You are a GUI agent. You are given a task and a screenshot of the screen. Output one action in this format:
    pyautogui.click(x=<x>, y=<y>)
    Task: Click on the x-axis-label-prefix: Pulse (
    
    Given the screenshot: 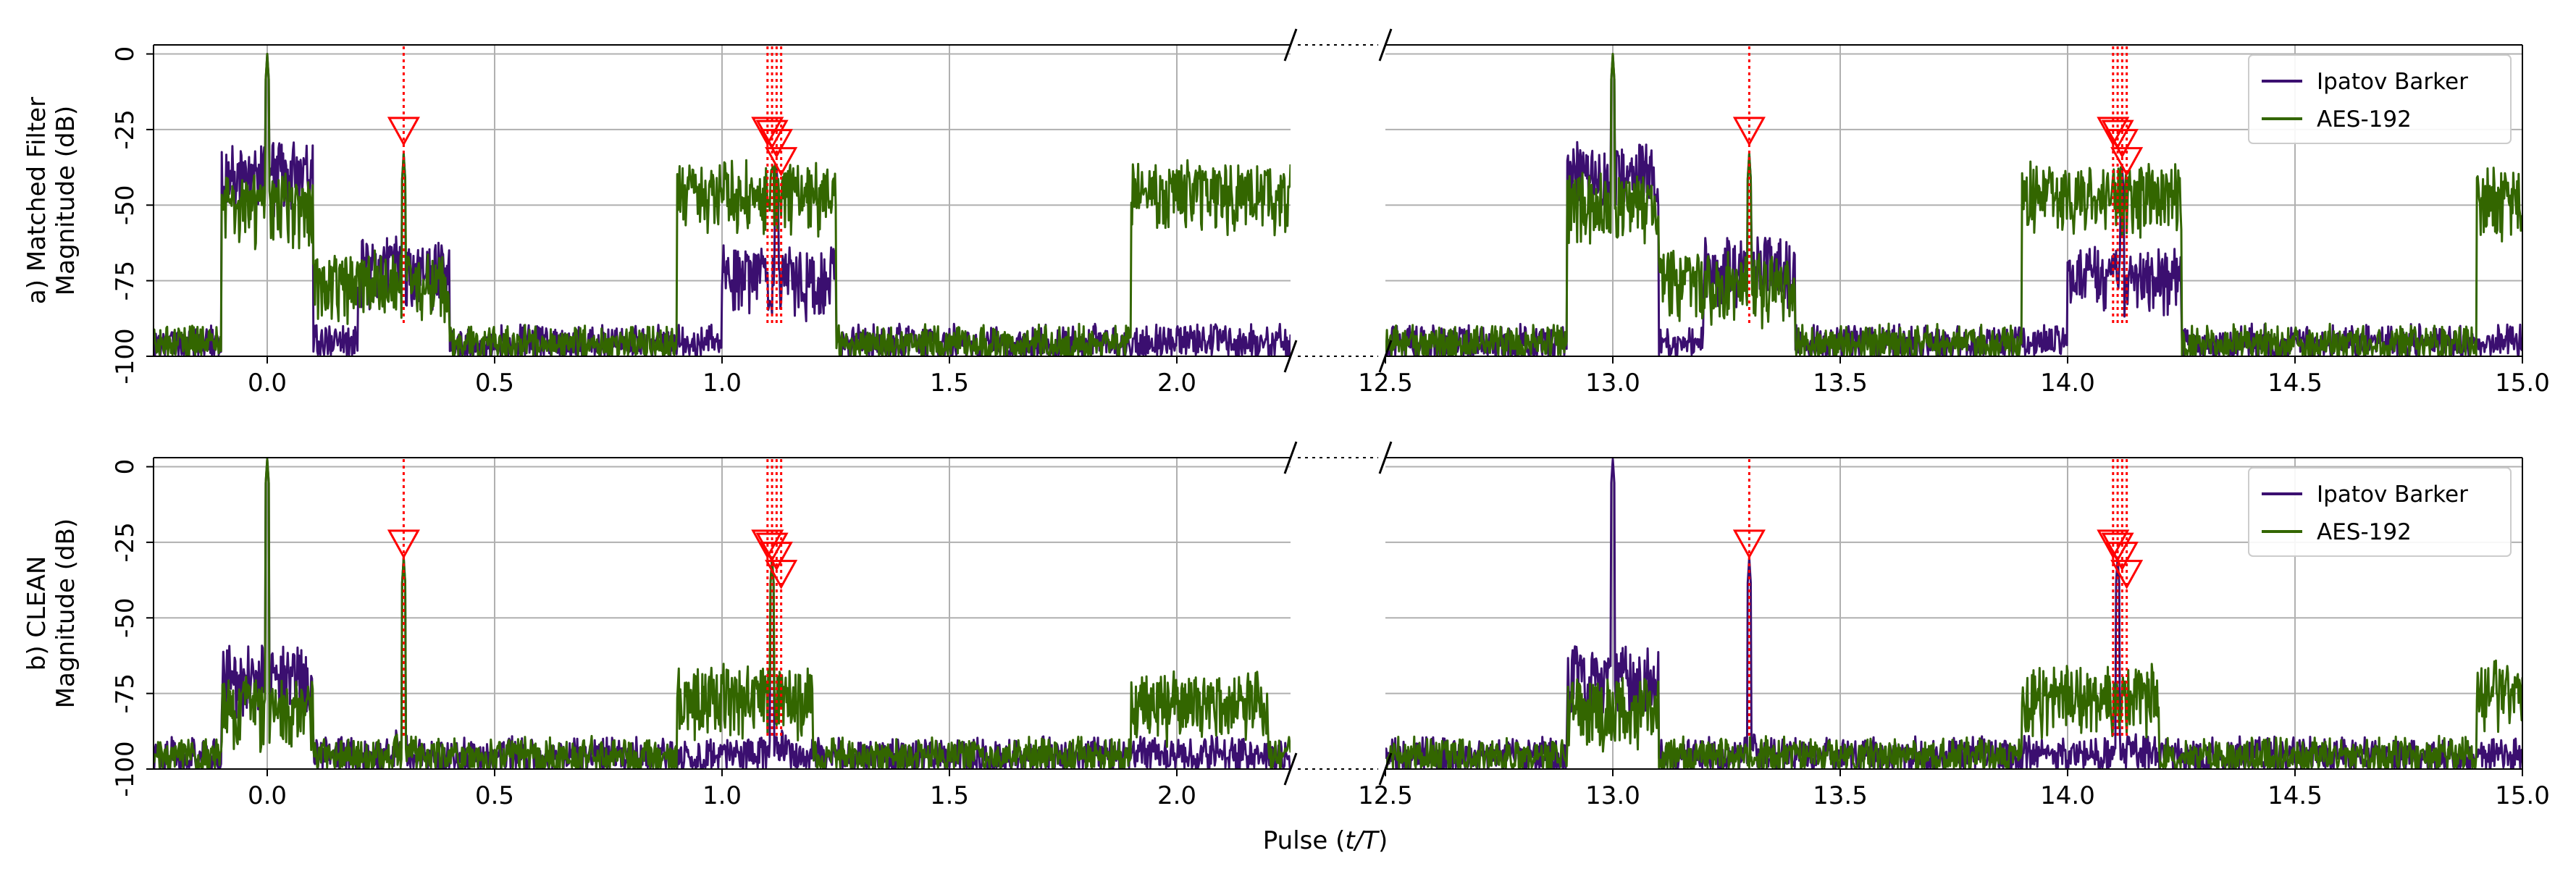 What is the action you would take?
    pyautogui.click(x=1304, y=840)
    